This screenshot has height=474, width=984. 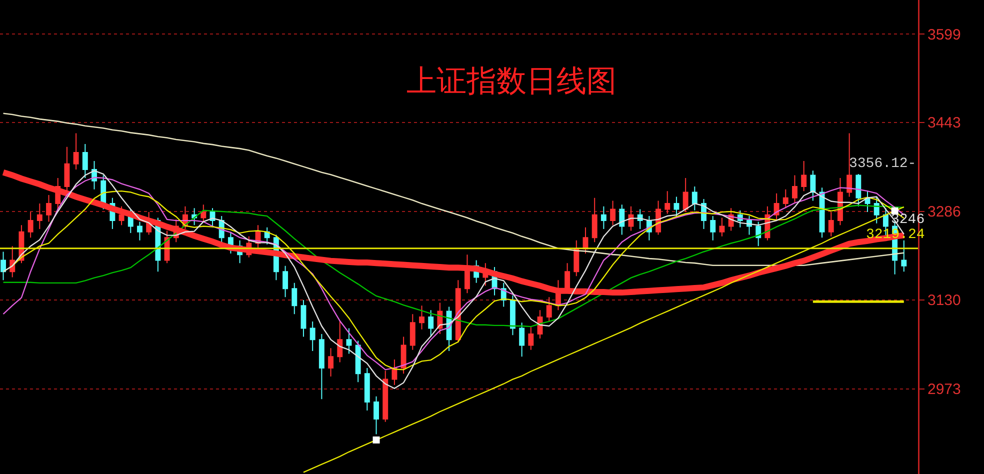 What do you see at coordinates (882, 164) in the screenshot?
I see `annotation: 3356.12-` at bounding box center [882, 164].